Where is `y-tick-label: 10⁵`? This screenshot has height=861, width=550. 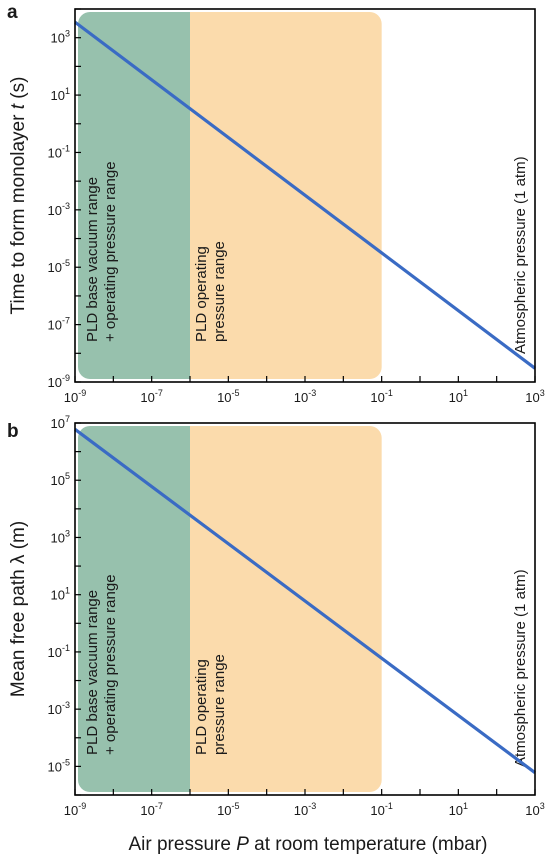 y-tick-label: 10⁵ is located at coordinates (60, 479).